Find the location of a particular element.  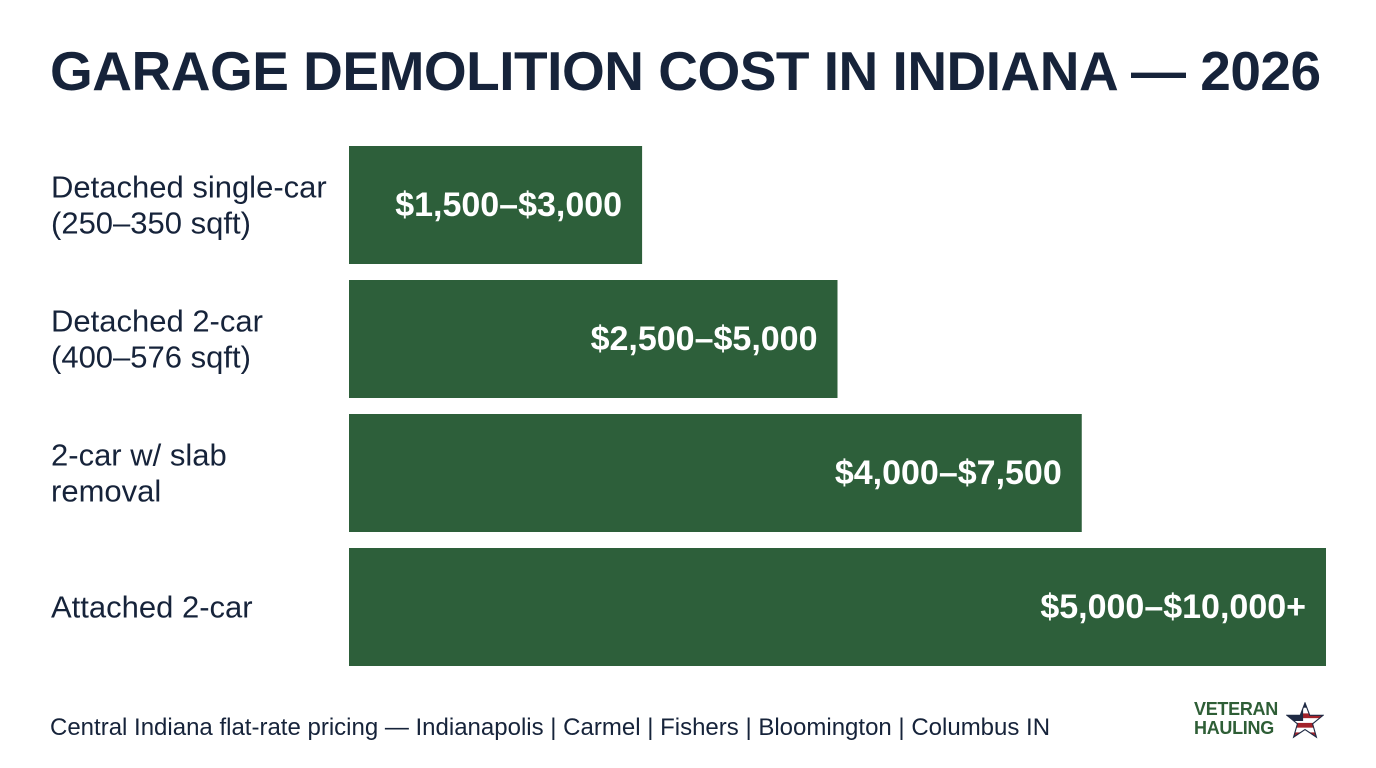

category-label-2-line-2: (400–576 sqft) is located at coordinates (151, 357).